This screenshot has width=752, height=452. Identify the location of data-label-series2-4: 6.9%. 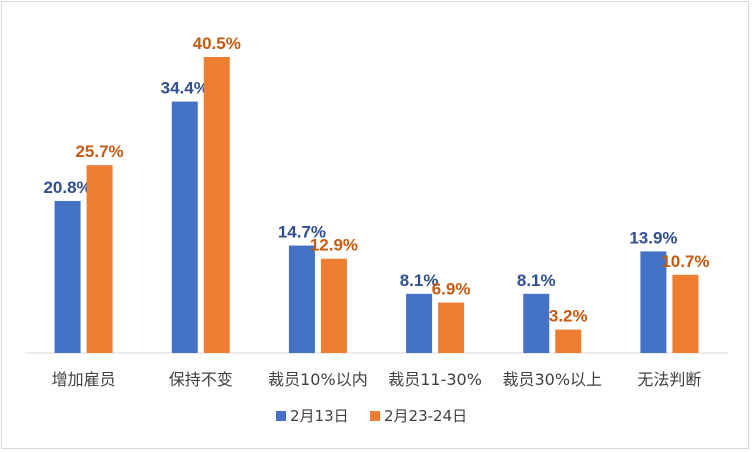
(451, 289).